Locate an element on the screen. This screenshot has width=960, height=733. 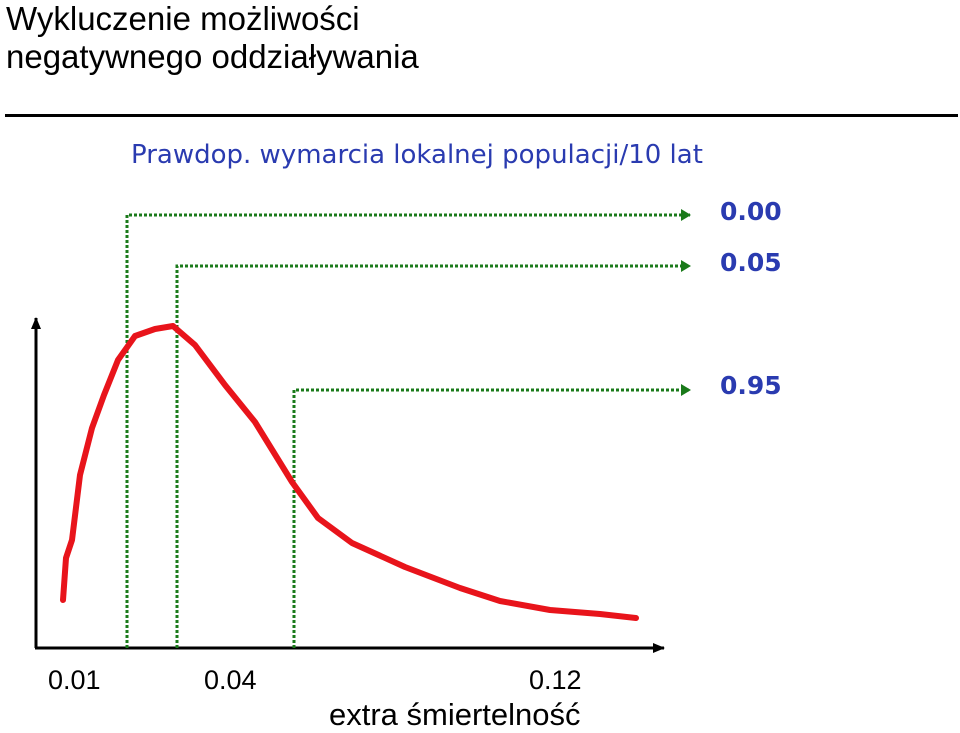
title-line-1: Wykluczenie możliwości is located at coordinates (183, 18).